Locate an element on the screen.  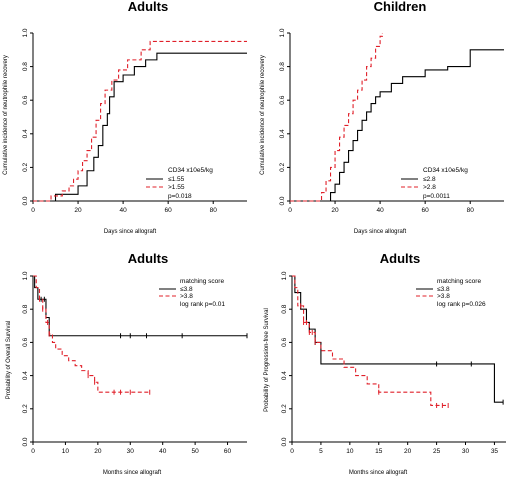
panel-b-x-tick-label: 20 is located at coordinates (335, 210).